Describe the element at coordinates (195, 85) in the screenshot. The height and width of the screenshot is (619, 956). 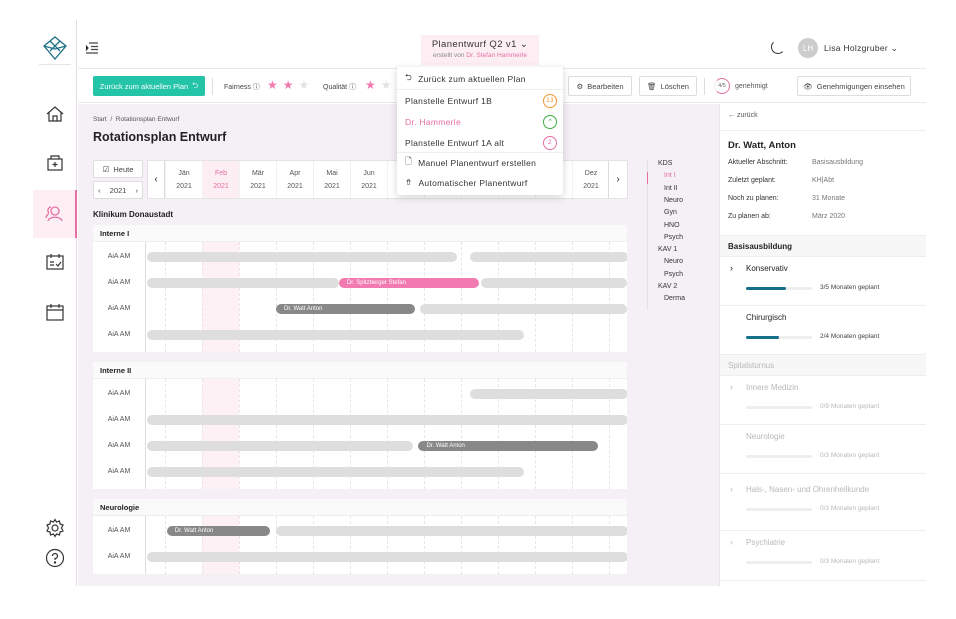
I see `return-icon: ⮌` at that location.